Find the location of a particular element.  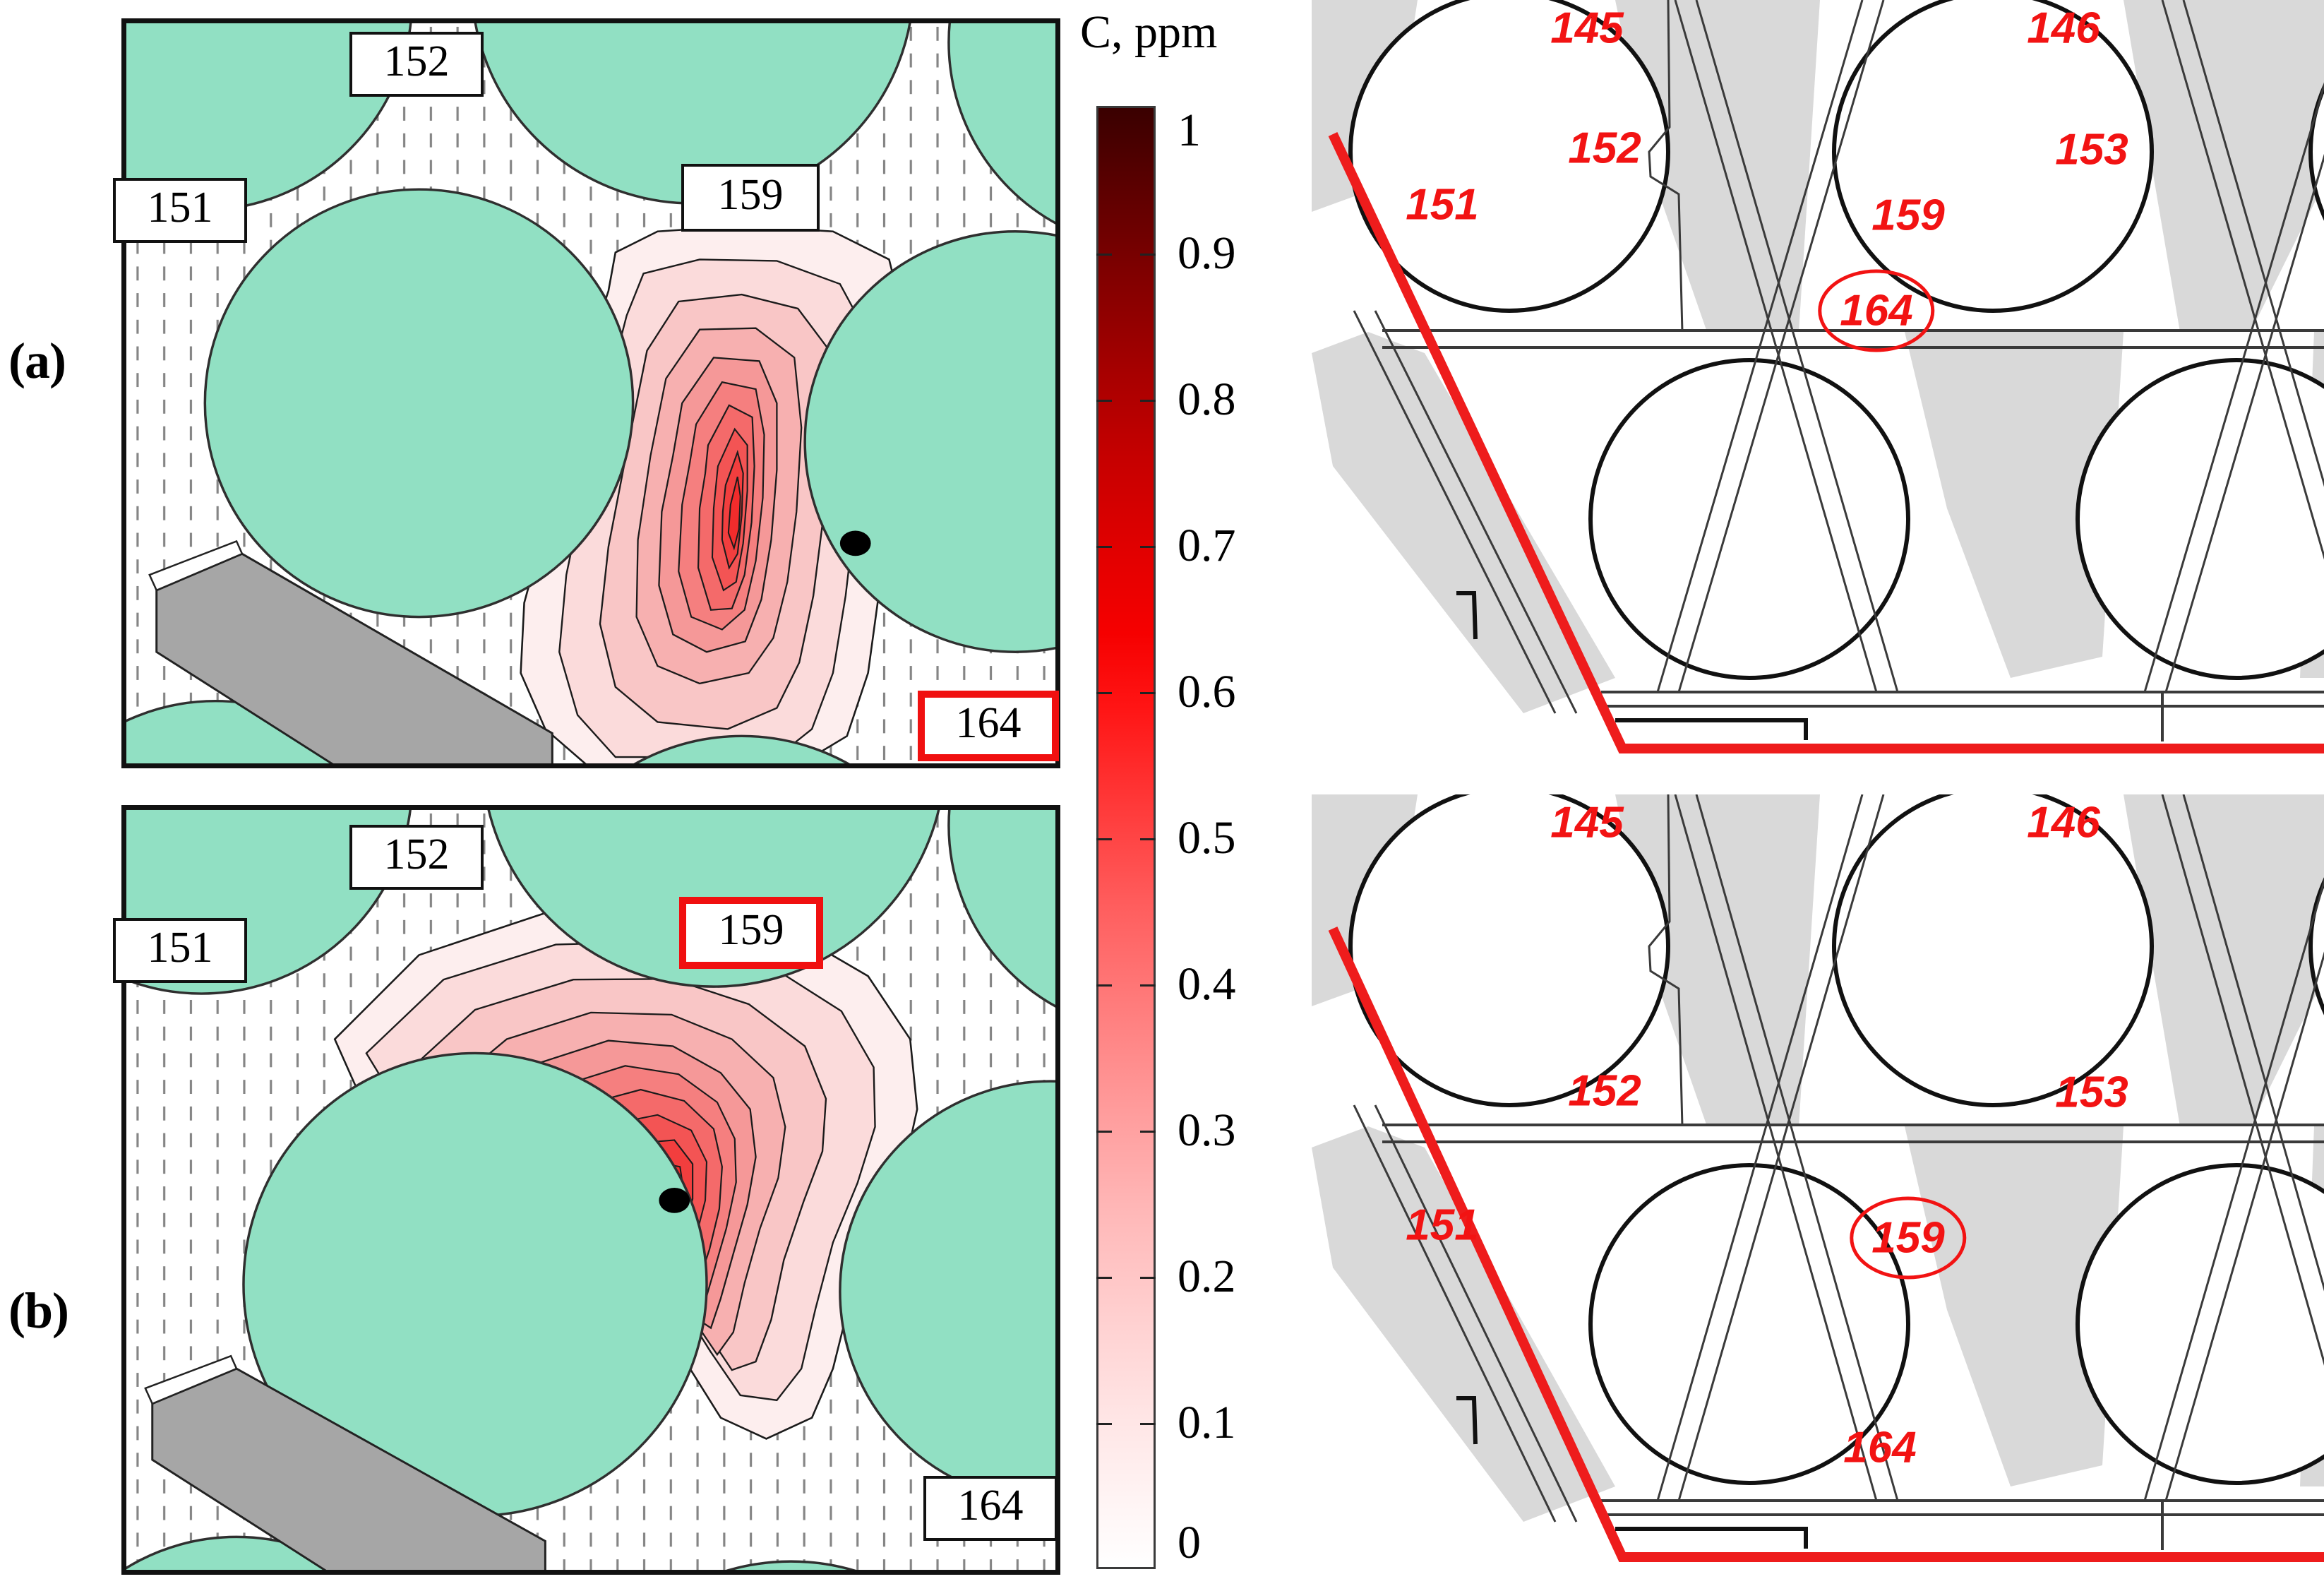

gray-wedge-a is located at coordinates (350, 652).